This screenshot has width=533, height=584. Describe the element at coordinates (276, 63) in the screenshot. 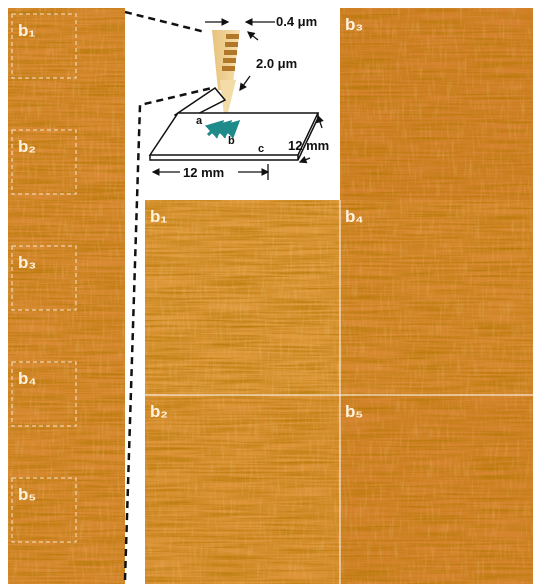

I see `dimension-label: 2.0 μm` at that location.